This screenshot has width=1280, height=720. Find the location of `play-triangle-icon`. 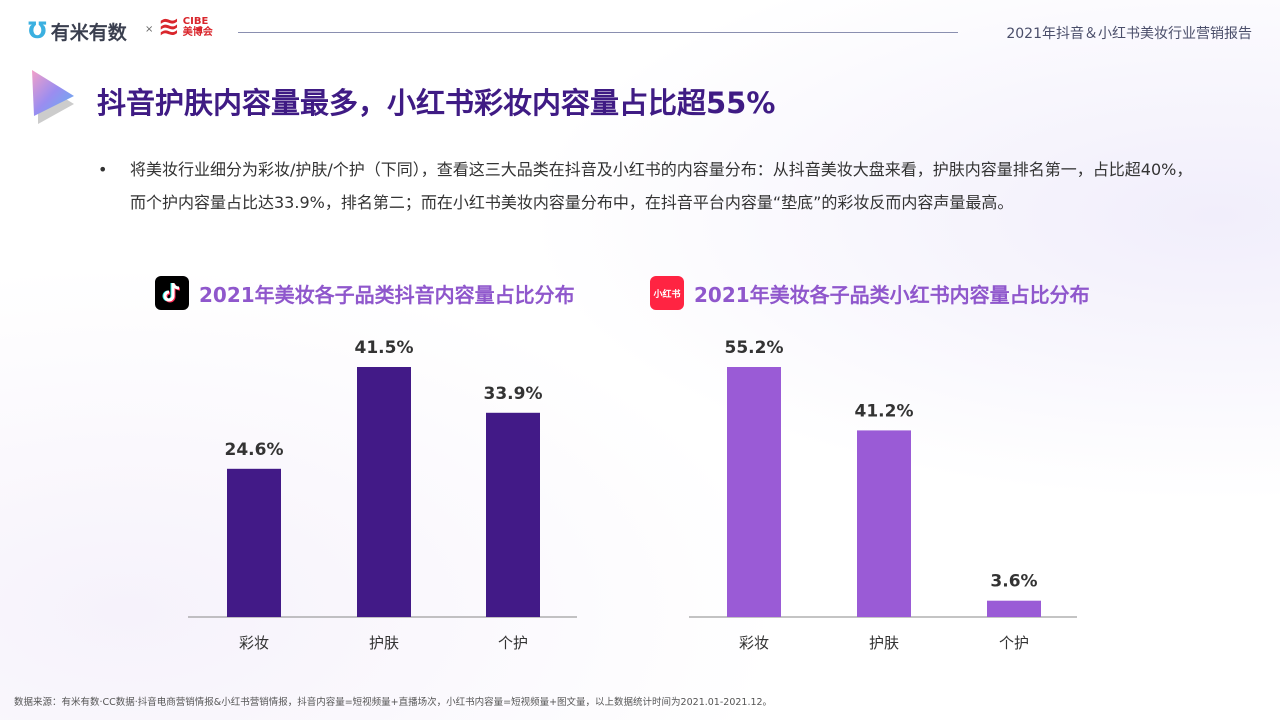

play-triangle-icon is located at coordinates (53, 97).